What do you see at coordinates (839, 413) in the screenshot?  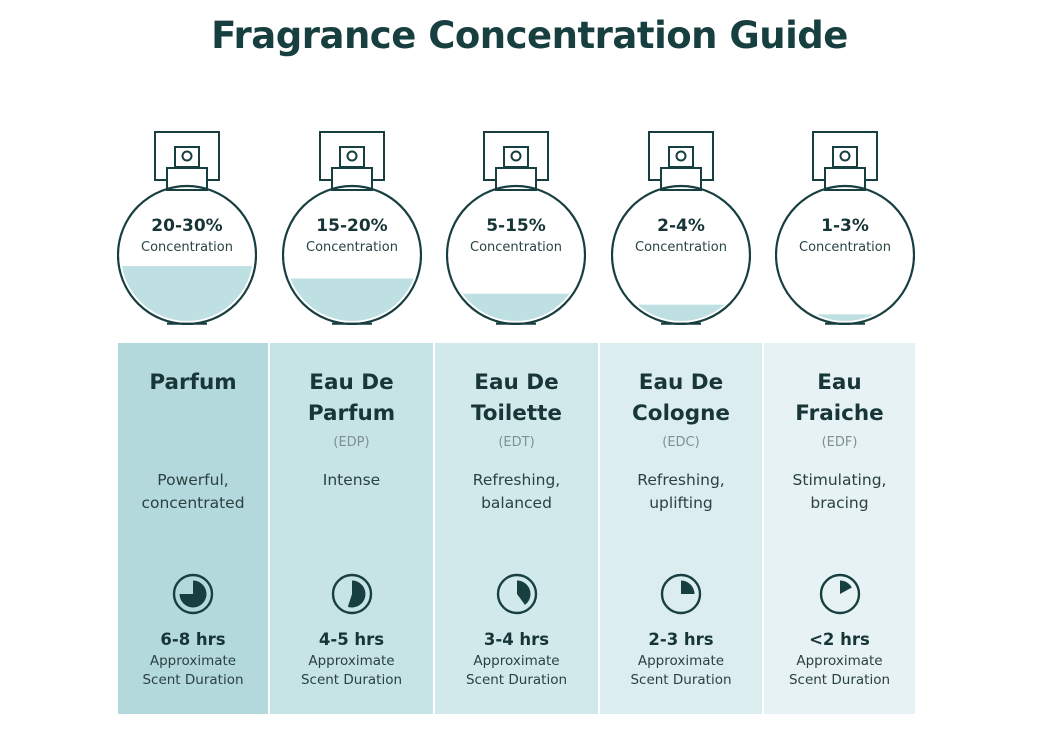 I see `fragrance-name-line: Fraiche` at bounding box center [839, 413].